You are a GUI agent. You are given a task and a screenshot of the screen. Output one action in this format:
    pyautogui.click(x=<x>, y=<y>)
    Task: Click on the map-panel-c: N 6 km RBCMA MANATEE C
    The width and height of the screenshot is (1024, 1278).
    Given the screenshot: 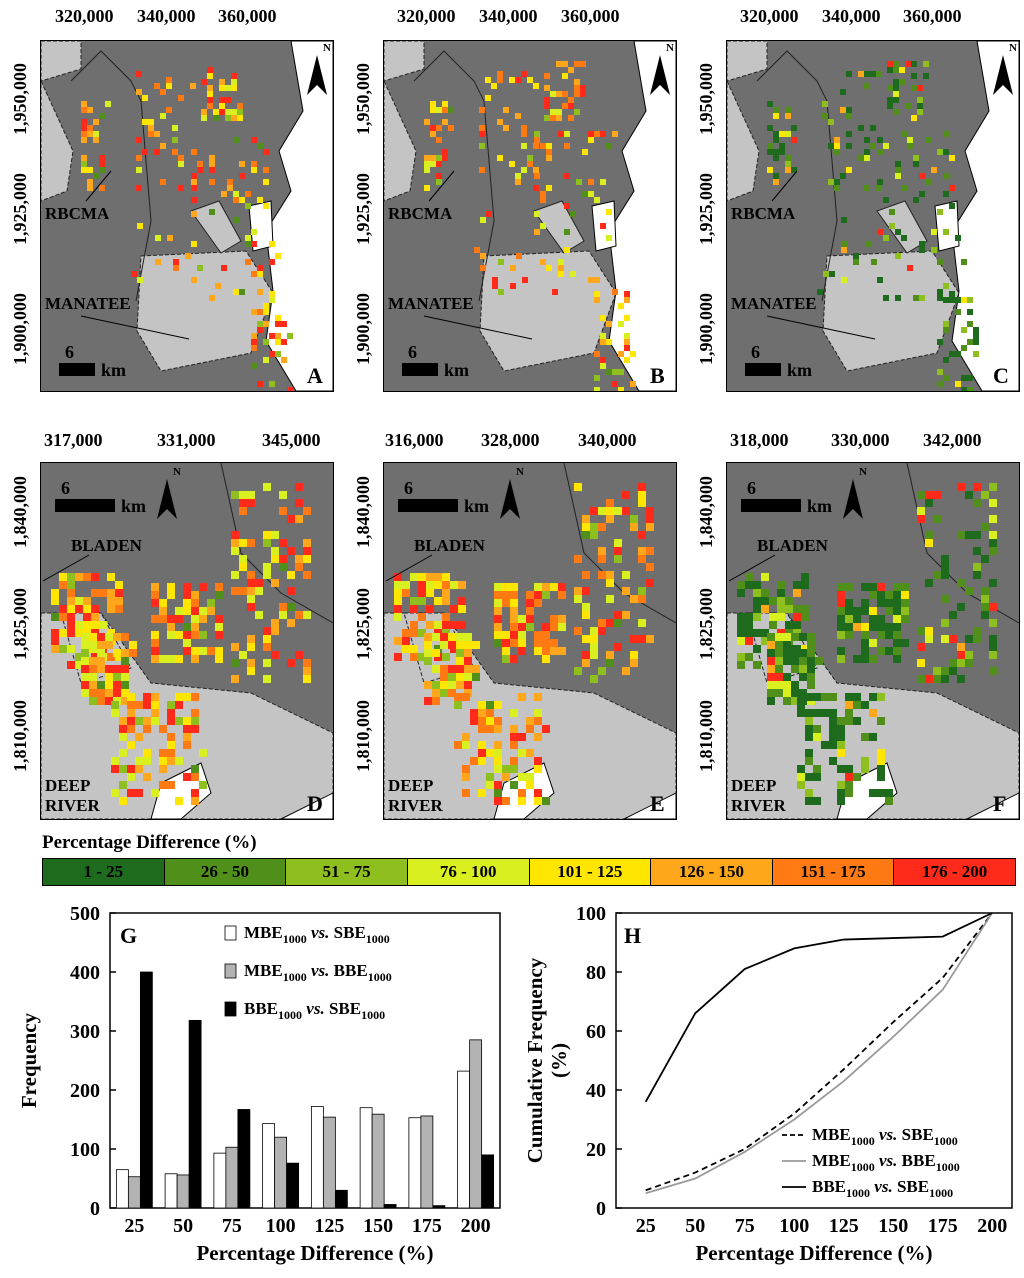 What is the action you would take?
    pyautogui.click(x=873, y=216)
    